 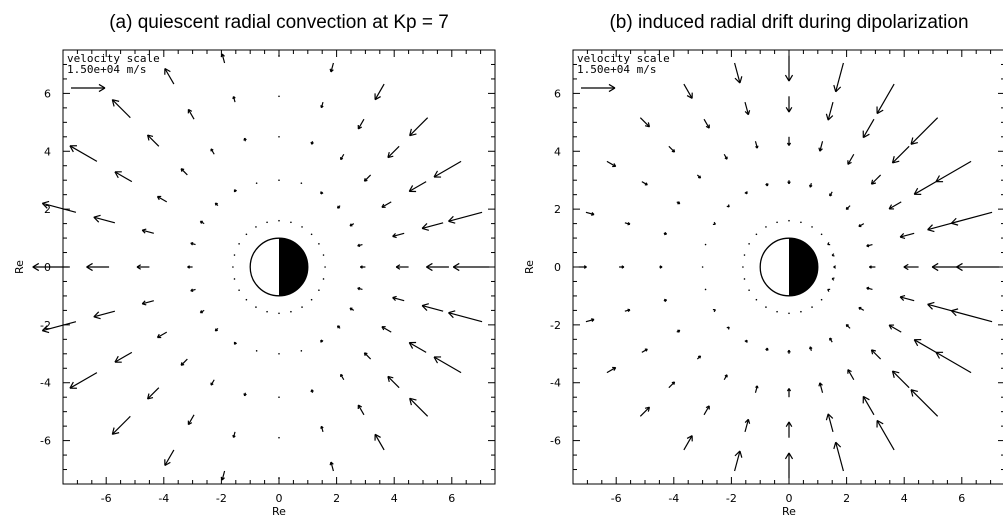 What do you see at coordinates (88, 88) in the screenshot?
I see `velocity-scale-arrow` at bounding box center [88, 88].